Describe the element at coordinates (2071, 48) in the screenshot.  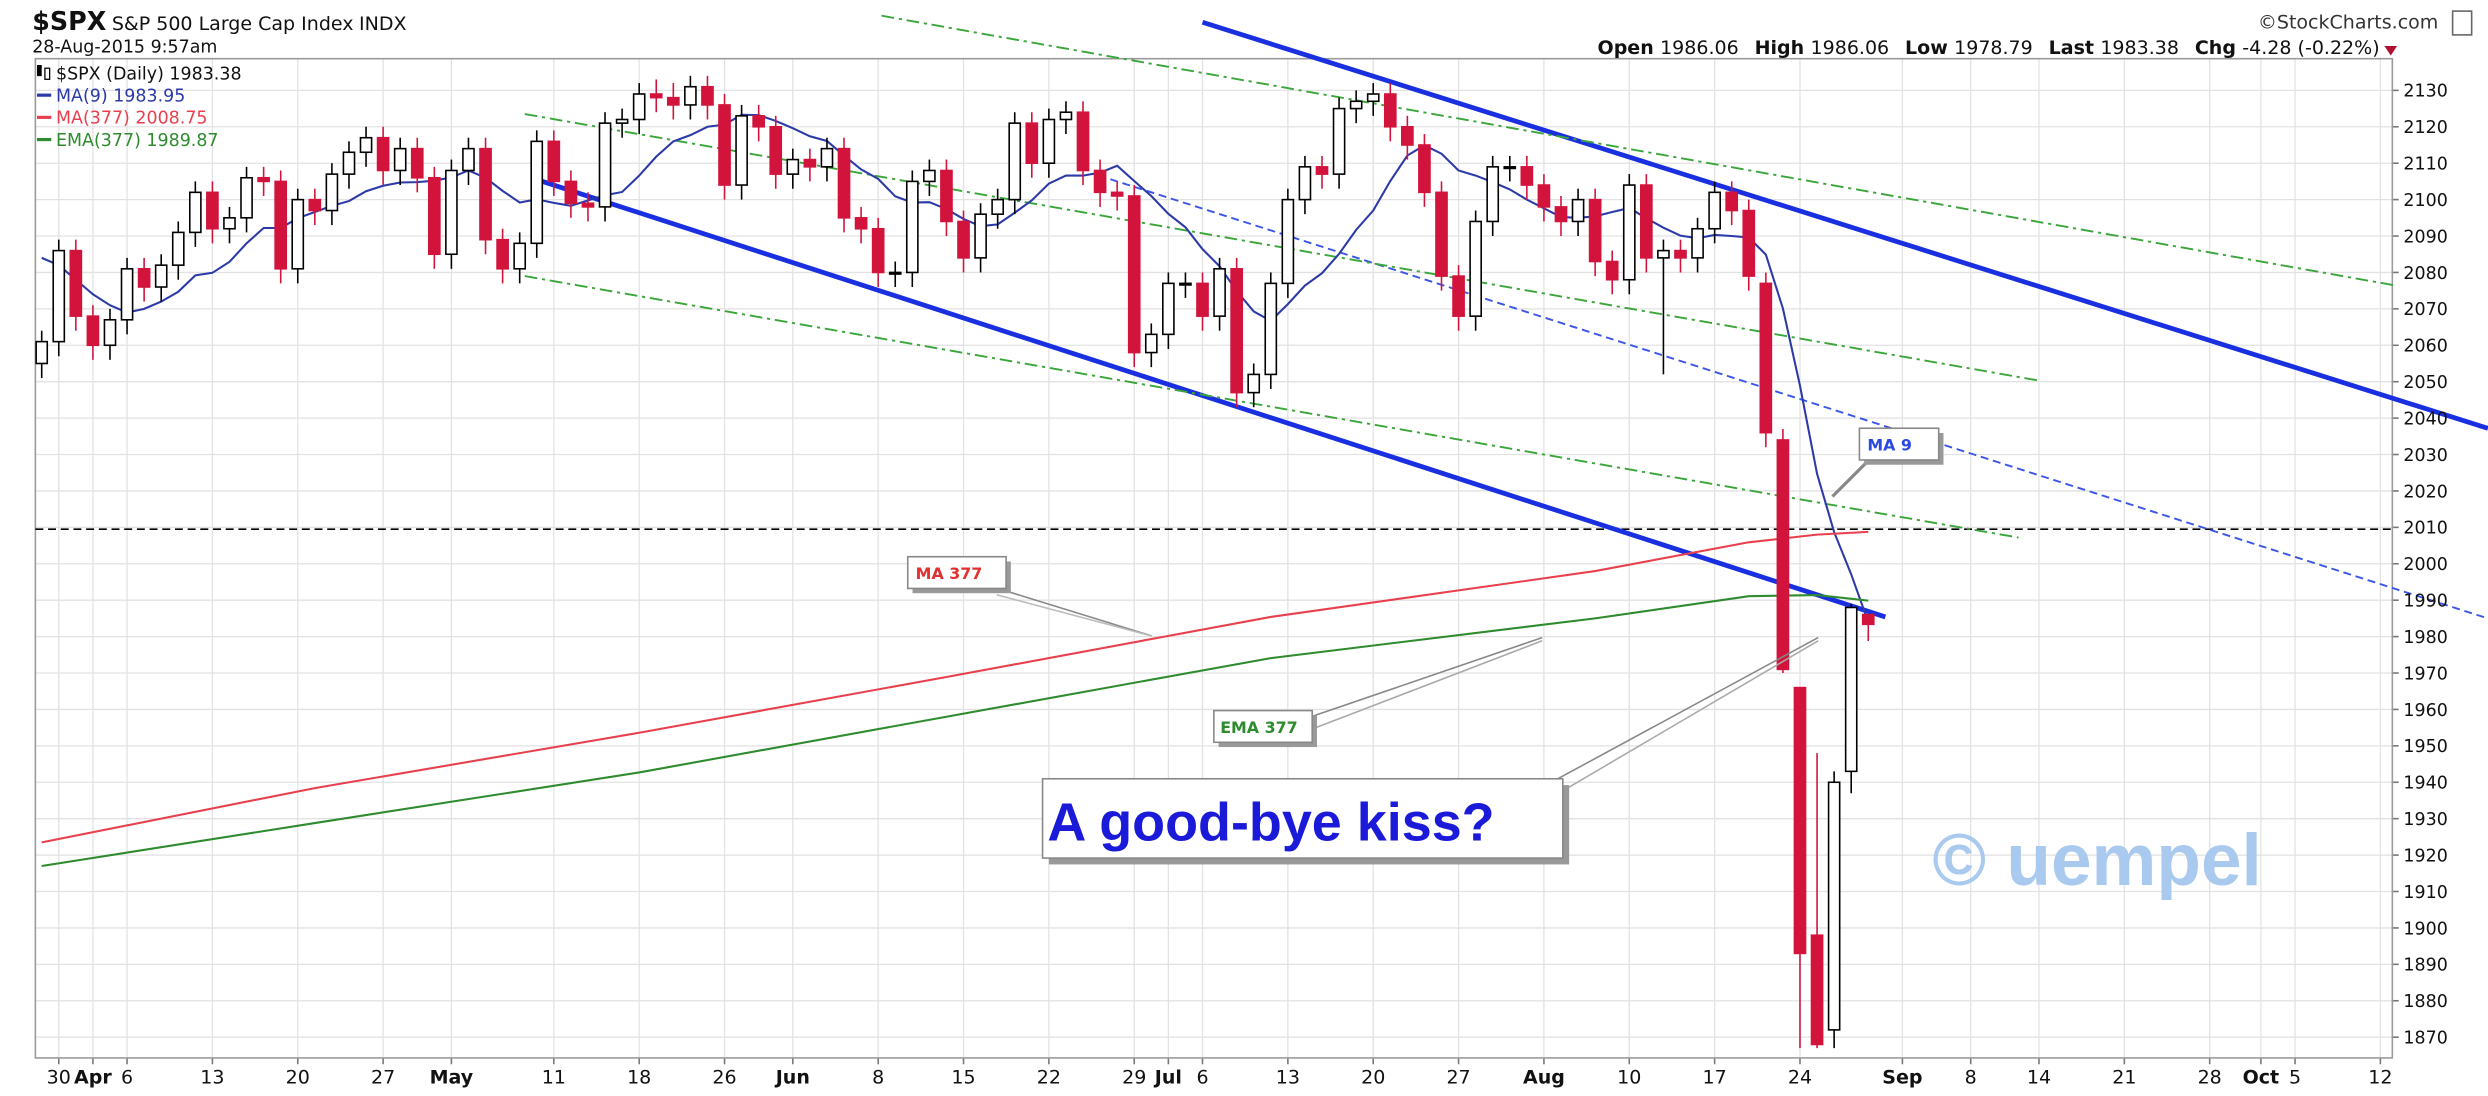
I see `quote-label: Last` at that location.